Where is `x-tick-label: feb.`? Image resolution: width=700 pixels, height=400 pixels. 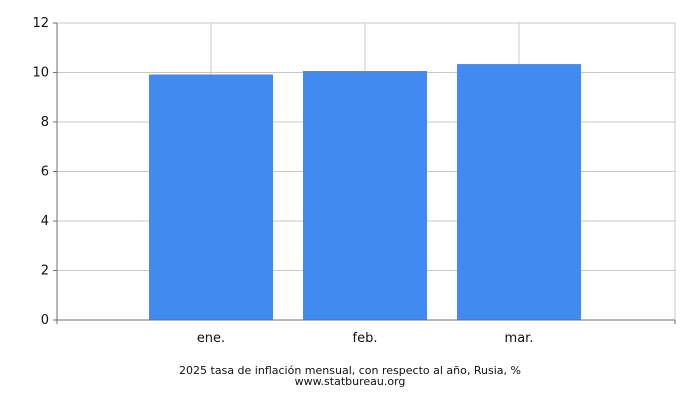 x-tick-label: feb. is located at coordinates (365, 338).